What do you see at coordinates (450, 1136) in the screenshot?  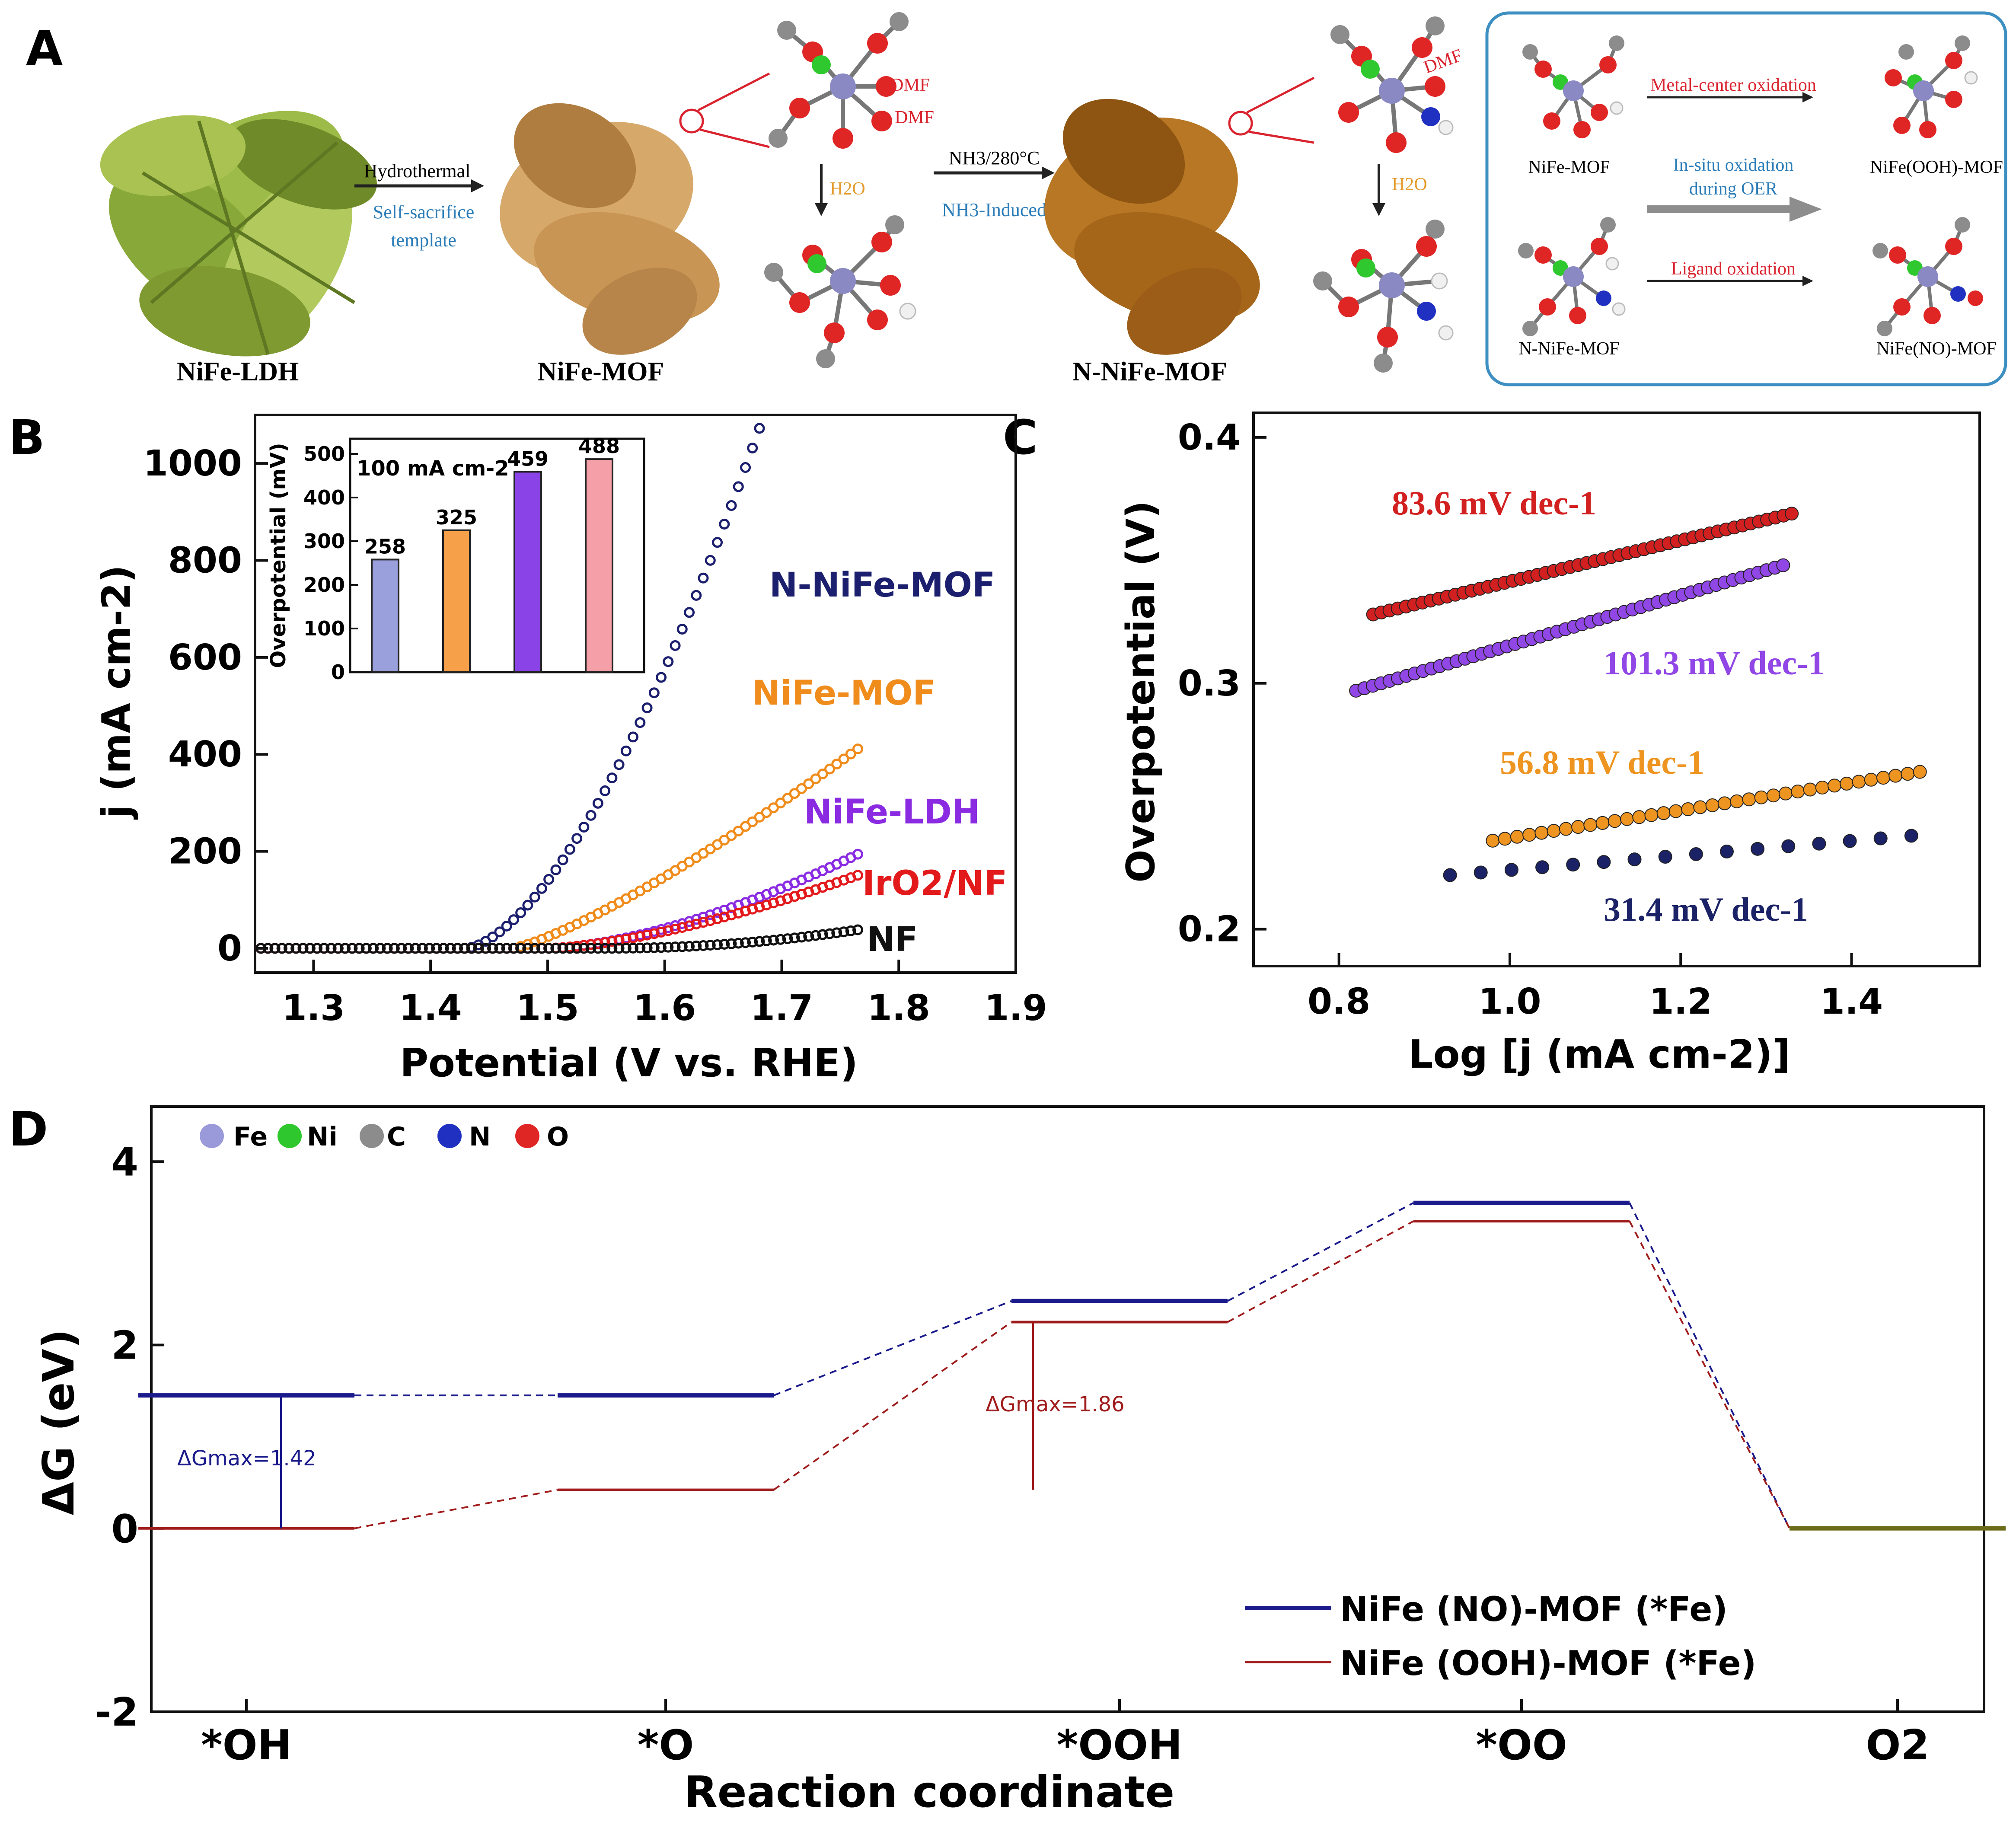 I see `legend-n-atom` at bounding box center [450, 1136].